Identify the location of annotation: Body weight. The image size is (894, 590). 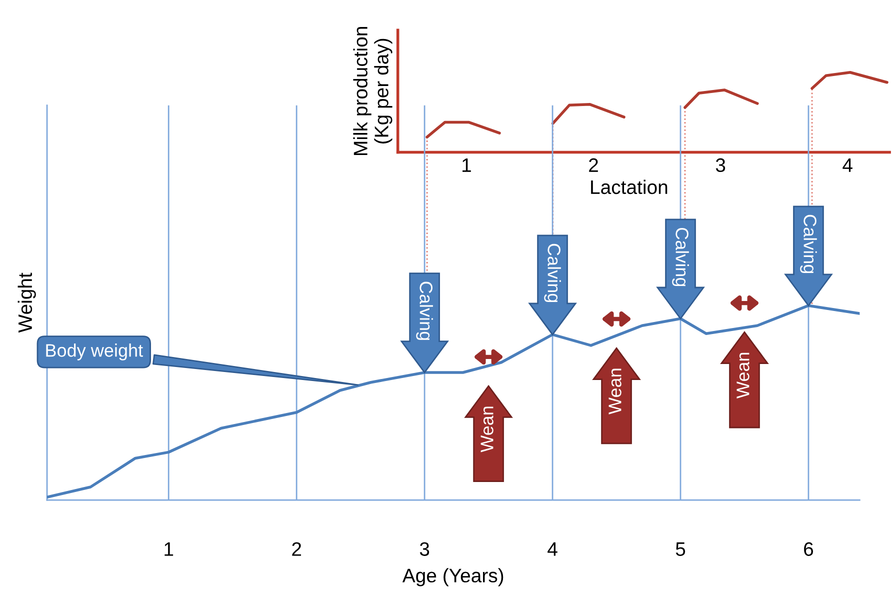
(94, 352).